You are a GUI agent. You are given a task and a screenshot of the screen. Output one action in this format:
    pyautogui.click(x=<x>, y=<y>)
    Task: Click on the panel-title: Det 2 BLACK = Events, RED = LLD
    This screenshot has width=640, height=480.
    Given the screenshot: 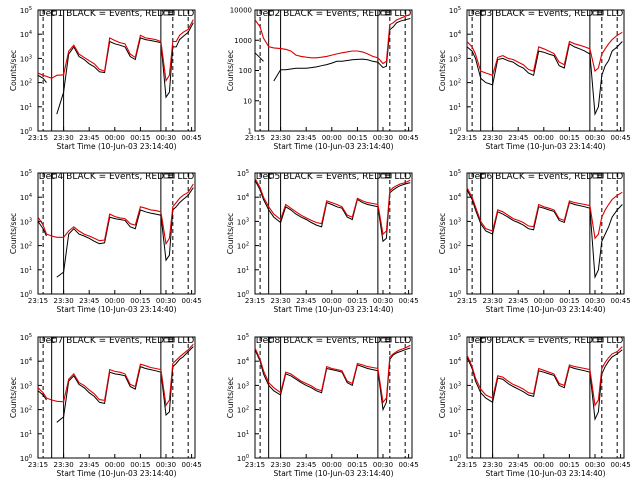 What is the action you would take?
    pyautogui.click(x=334, y=14)
    